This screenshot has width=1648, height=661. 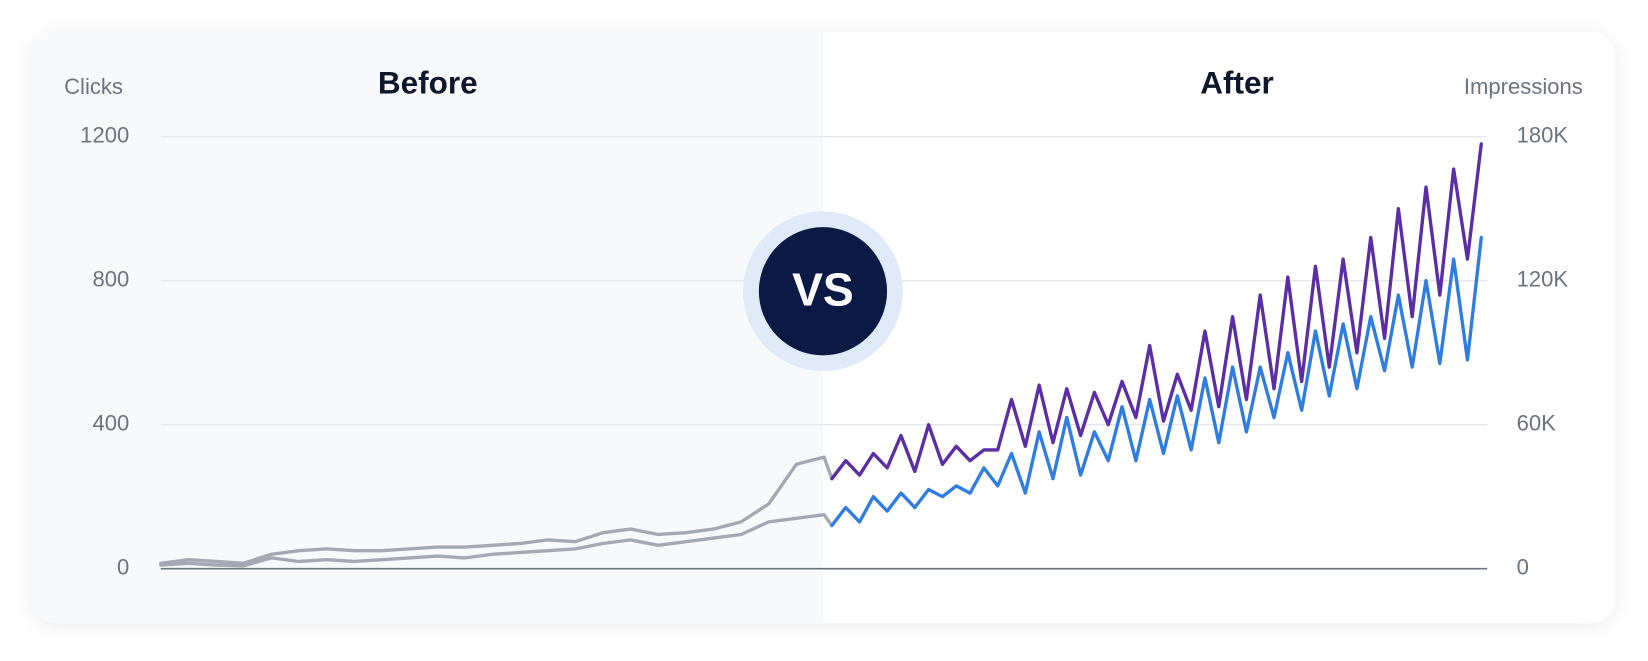 What do you see at coordinates (1523, 86) in the screenshot?
I see `y2-axis-label: Impressions` at bounding box center [1523, 86].